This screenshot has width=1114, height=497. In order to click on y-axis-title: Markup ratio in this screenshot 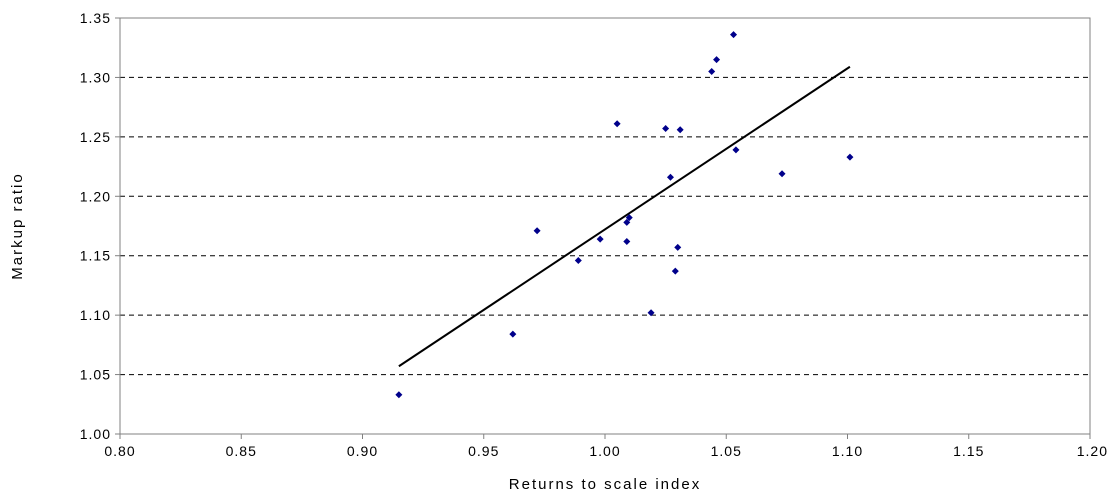, I will do `click(17, 225)`.